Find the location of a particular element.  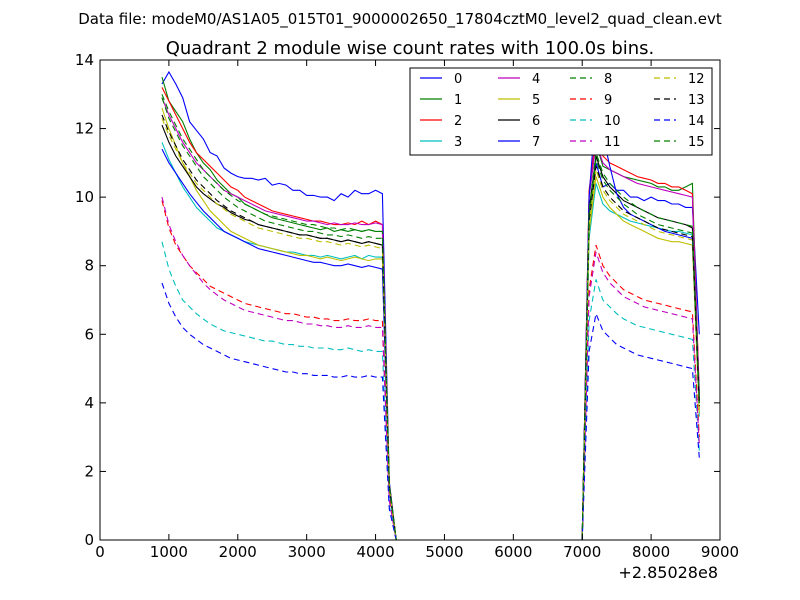

y-tick-label: 8 is located at coordinates (89, 266).